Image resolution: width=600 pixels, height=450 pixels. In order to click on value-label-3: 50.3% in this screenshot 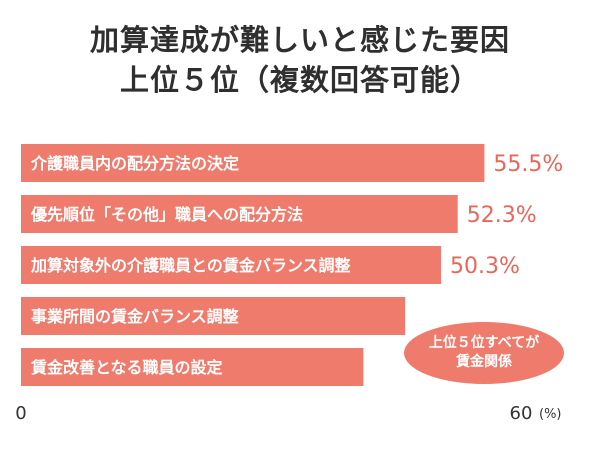, I will do `click(485, 266)`.